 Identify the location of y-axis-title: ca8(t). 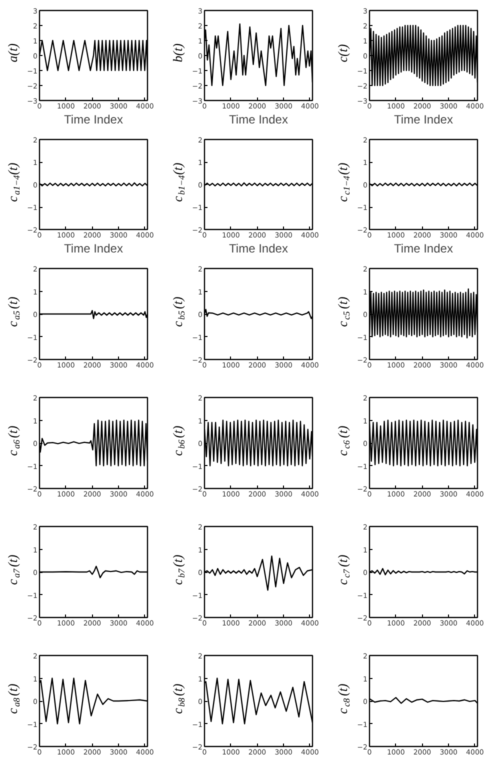
(13, 699).